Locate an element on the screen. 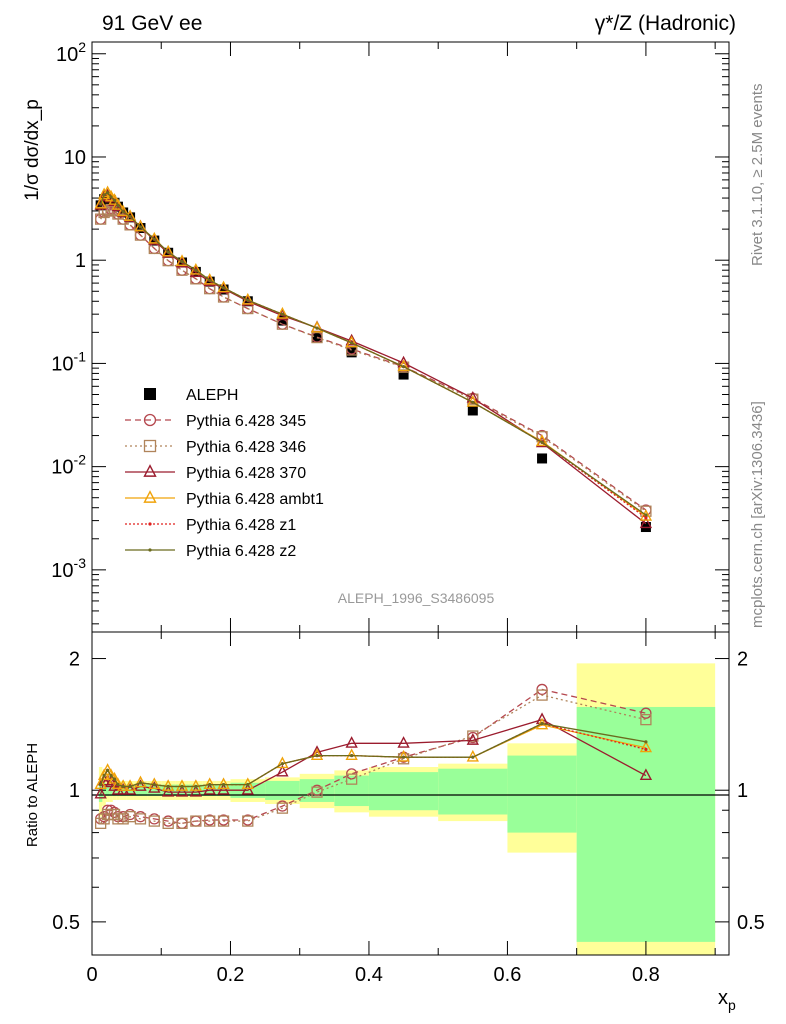 The image size is (786, 1024). ratio-y-tick-label-right: 1 is located at coordinates (742, 791).